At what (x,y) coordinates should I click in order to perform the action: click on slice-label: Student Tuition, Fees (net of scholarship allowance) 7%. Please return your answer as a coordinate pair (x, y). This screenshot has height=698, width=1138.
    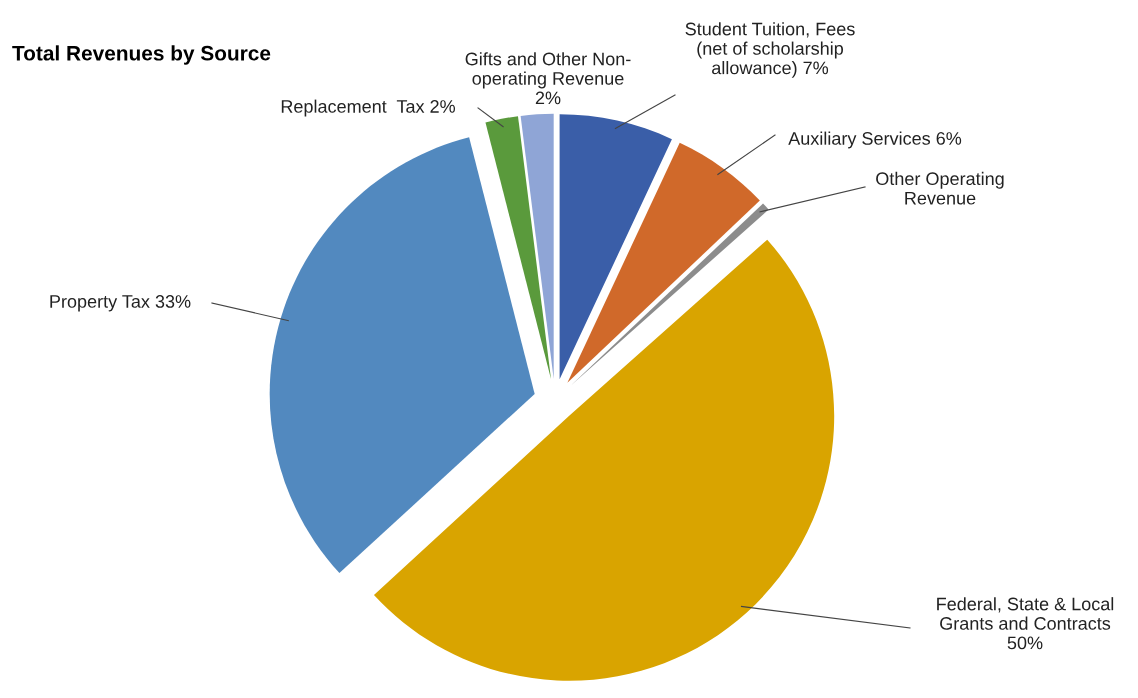
    Looking at the image, I should click on (770, 50).